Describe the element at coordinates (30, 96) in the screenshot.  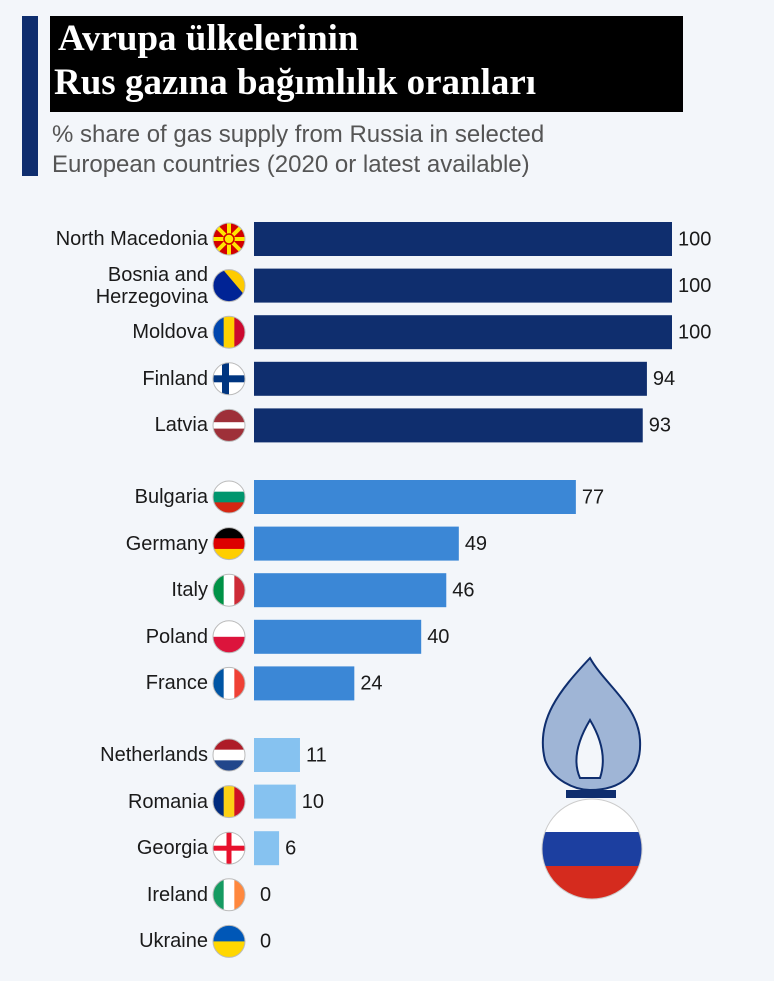
I see `accent-stripe` at that location.